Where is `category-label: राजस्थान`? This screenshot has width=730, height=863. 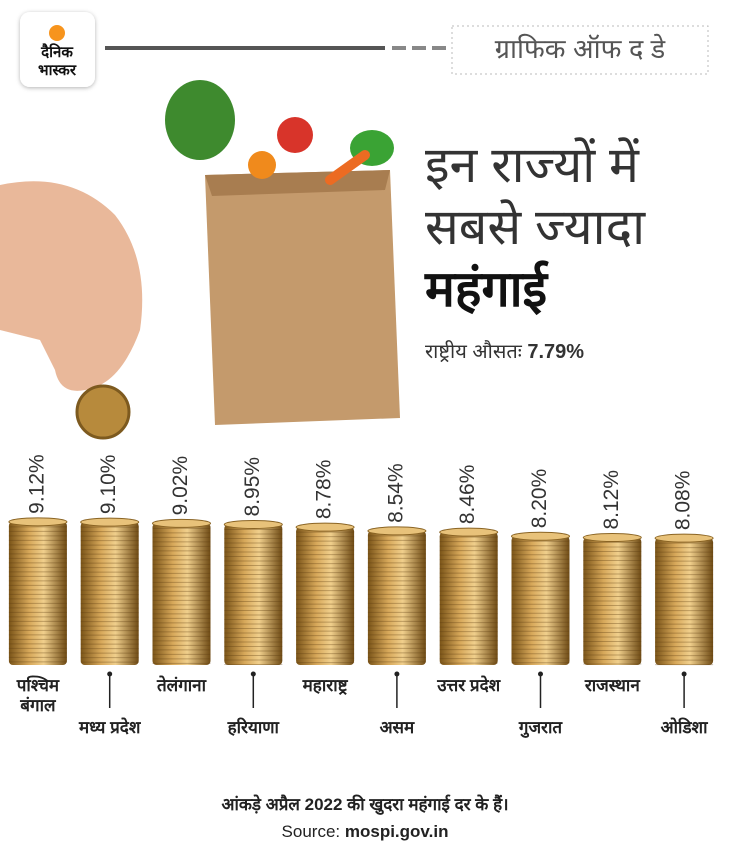 category-label: राजस्थान is located at coordinates (612, 685).